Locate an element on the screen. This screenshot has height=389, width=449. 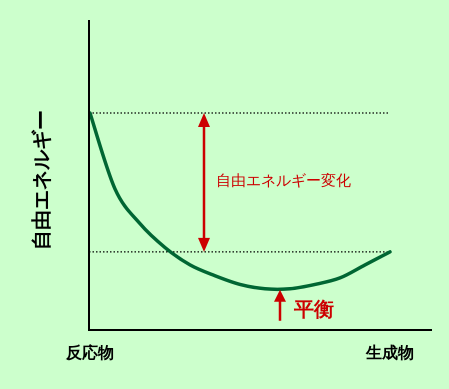
annotation: 自由エネルギー変化 is located at coordinates (283, 180).